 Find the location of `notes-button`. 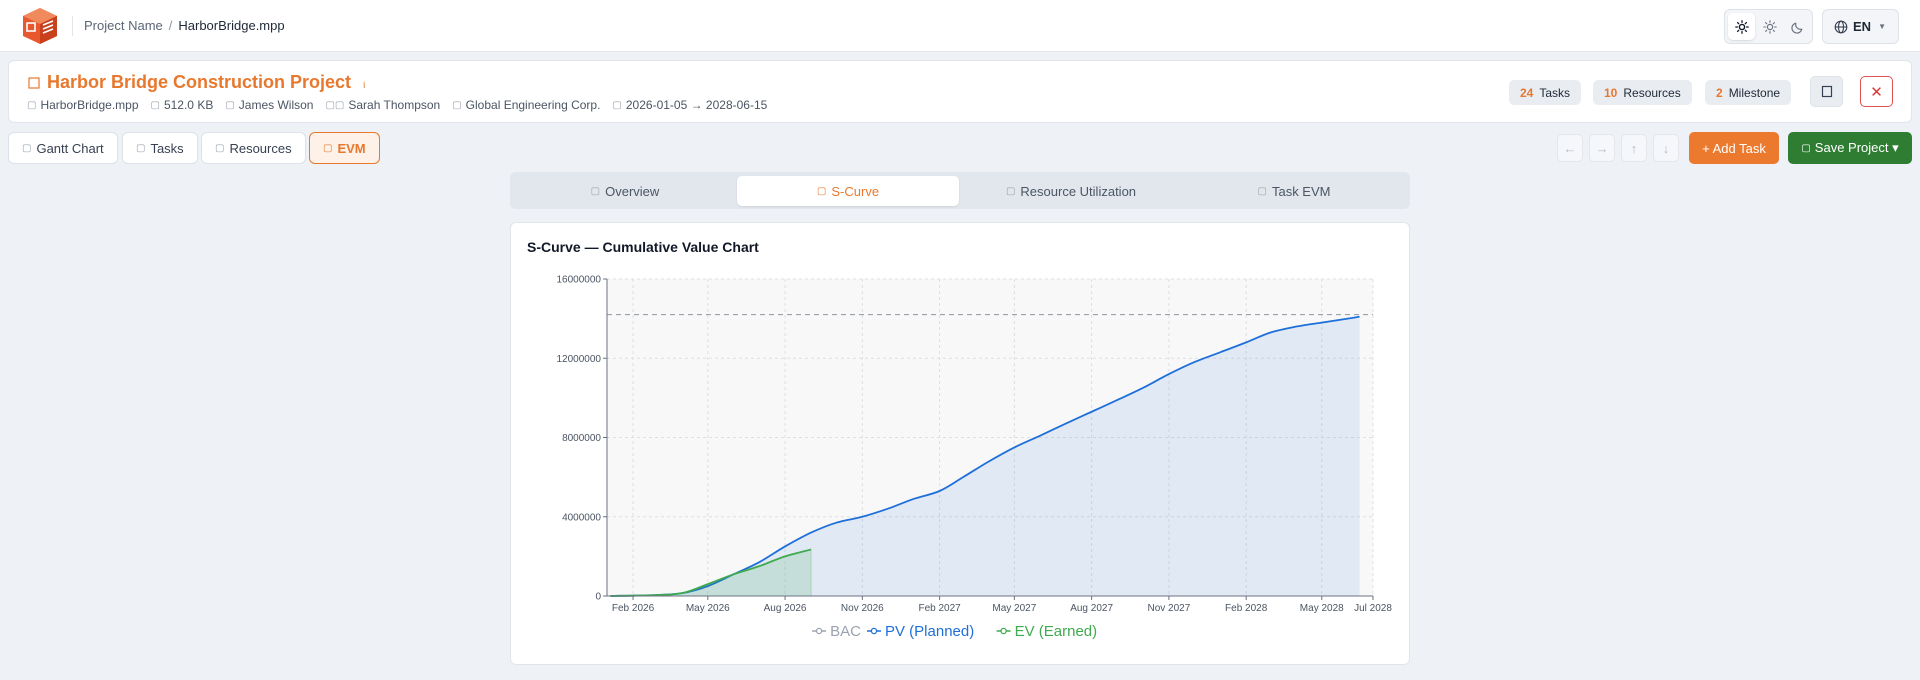

notes-button is located at coordinates (1826, 91).